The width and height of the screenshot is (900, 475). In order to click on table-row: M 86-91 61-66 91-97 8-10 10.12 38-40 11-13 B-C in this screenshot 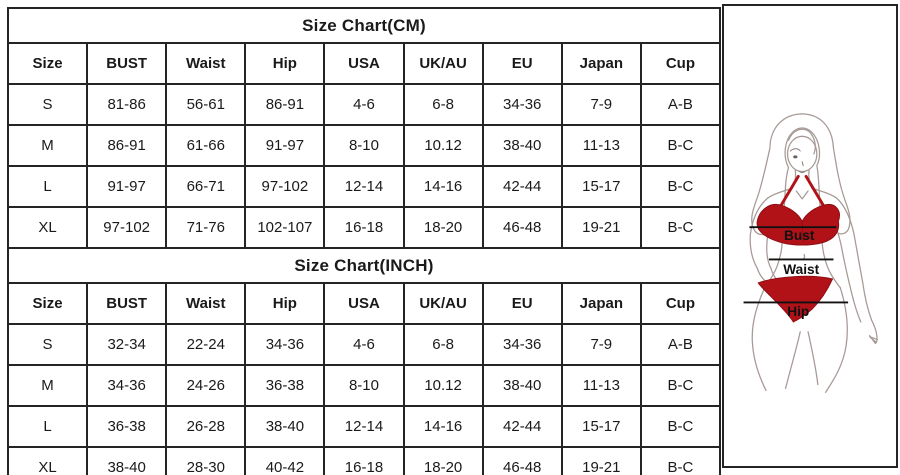, I will do `click(364, 145)`.